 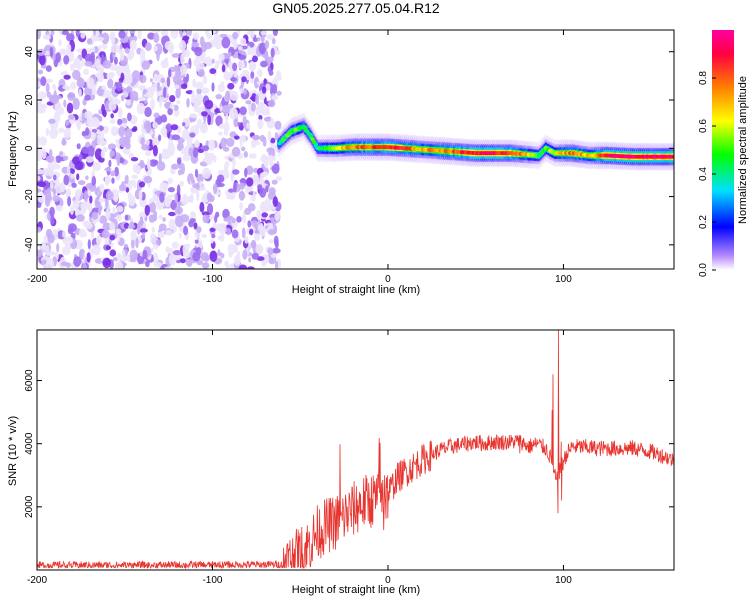 What do you see at coordinates (563, 580) in the screenshot?
I see `x-tick-label: 100` at bounding box center [563, 580].